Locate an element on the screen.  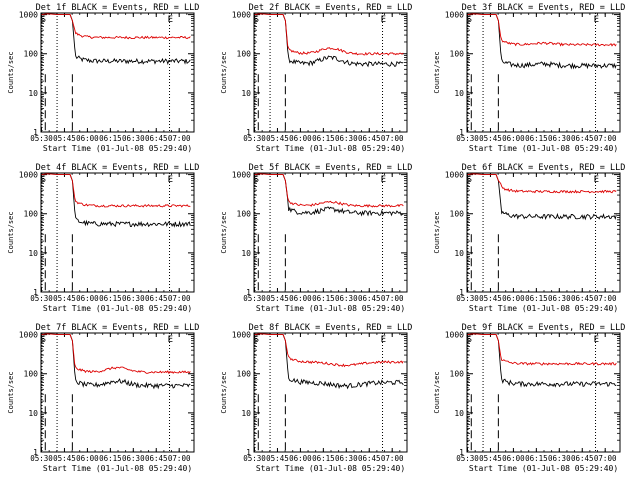
chart-title: Det 5f BLACK = Events, RED = LLD is located at coordinates (331, 168).